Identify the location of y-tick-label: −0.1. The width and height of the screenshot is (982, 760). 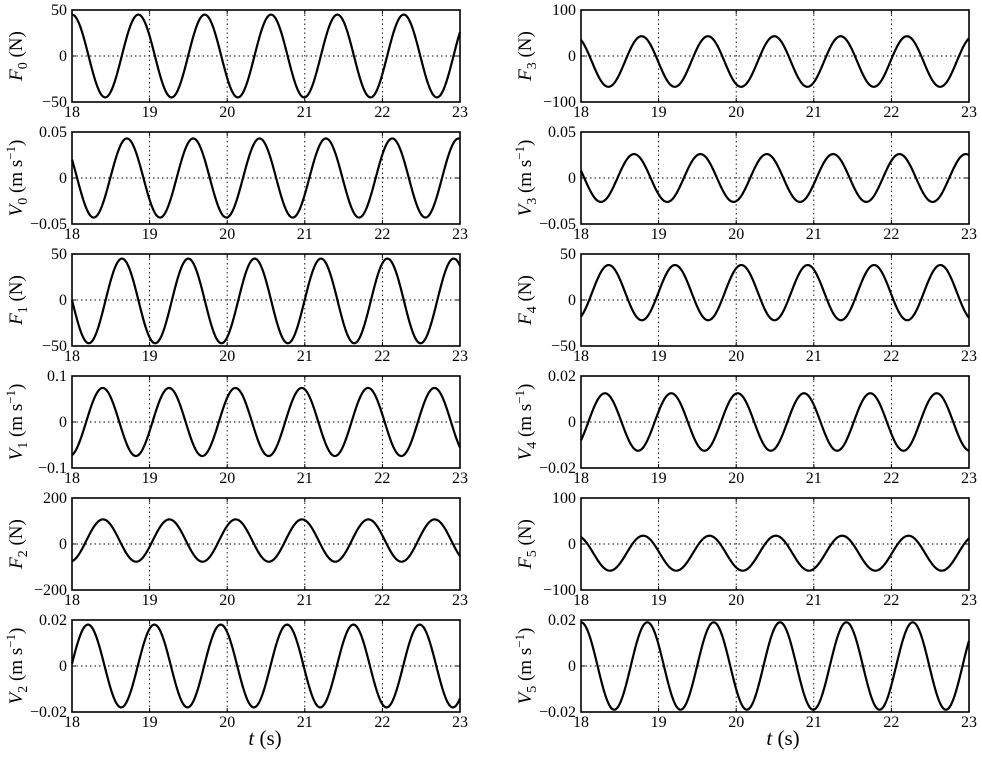
(52, 468).